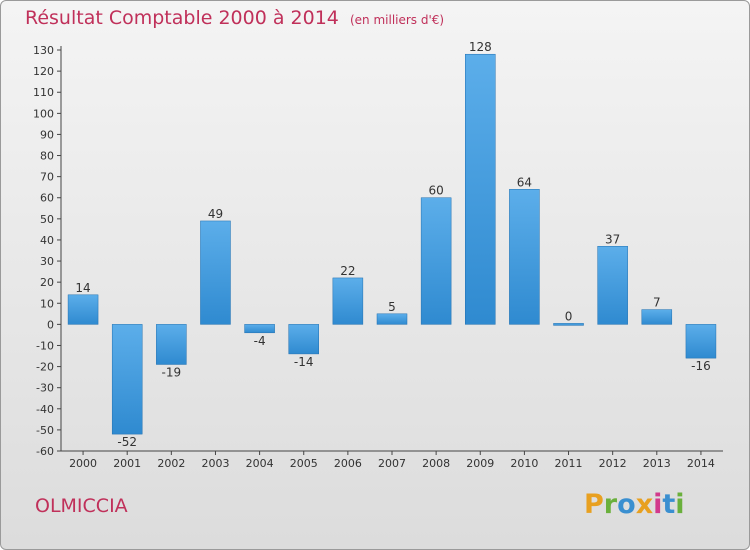 The width and height of the screenshot is (750, 550). I want to click on y-tick-label: 50, so click(47, 219).